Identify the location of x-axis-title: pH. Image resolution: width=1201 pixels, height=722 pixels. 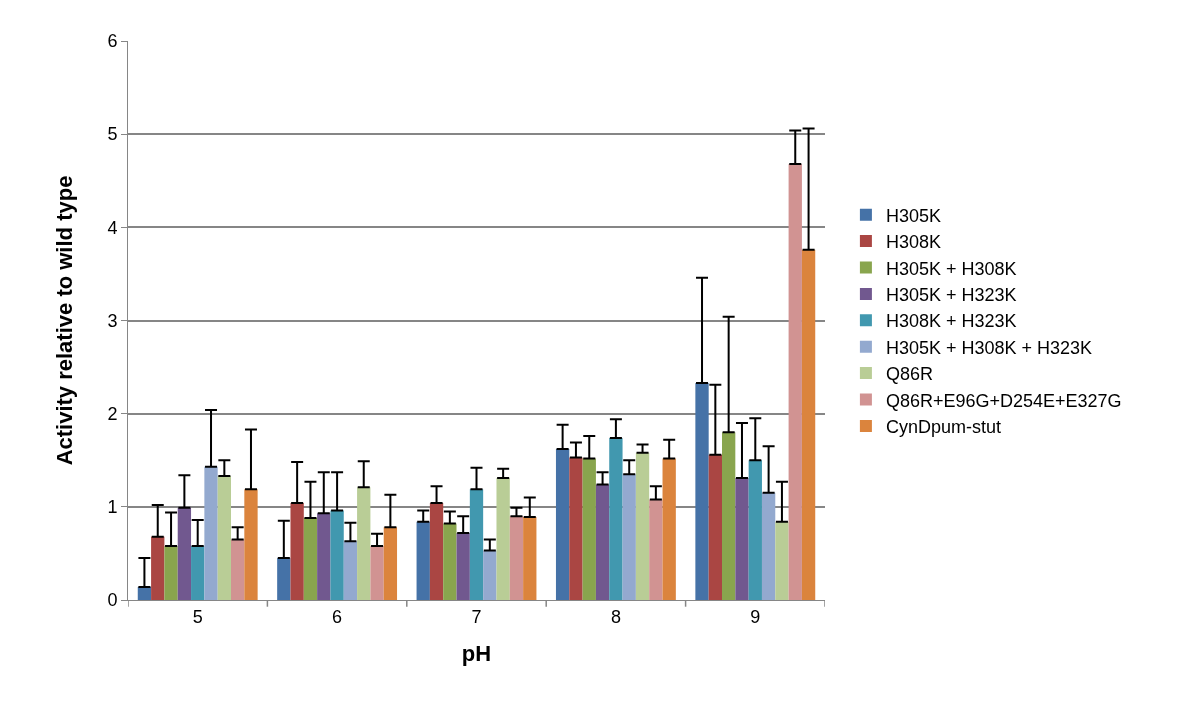
(476, 654).